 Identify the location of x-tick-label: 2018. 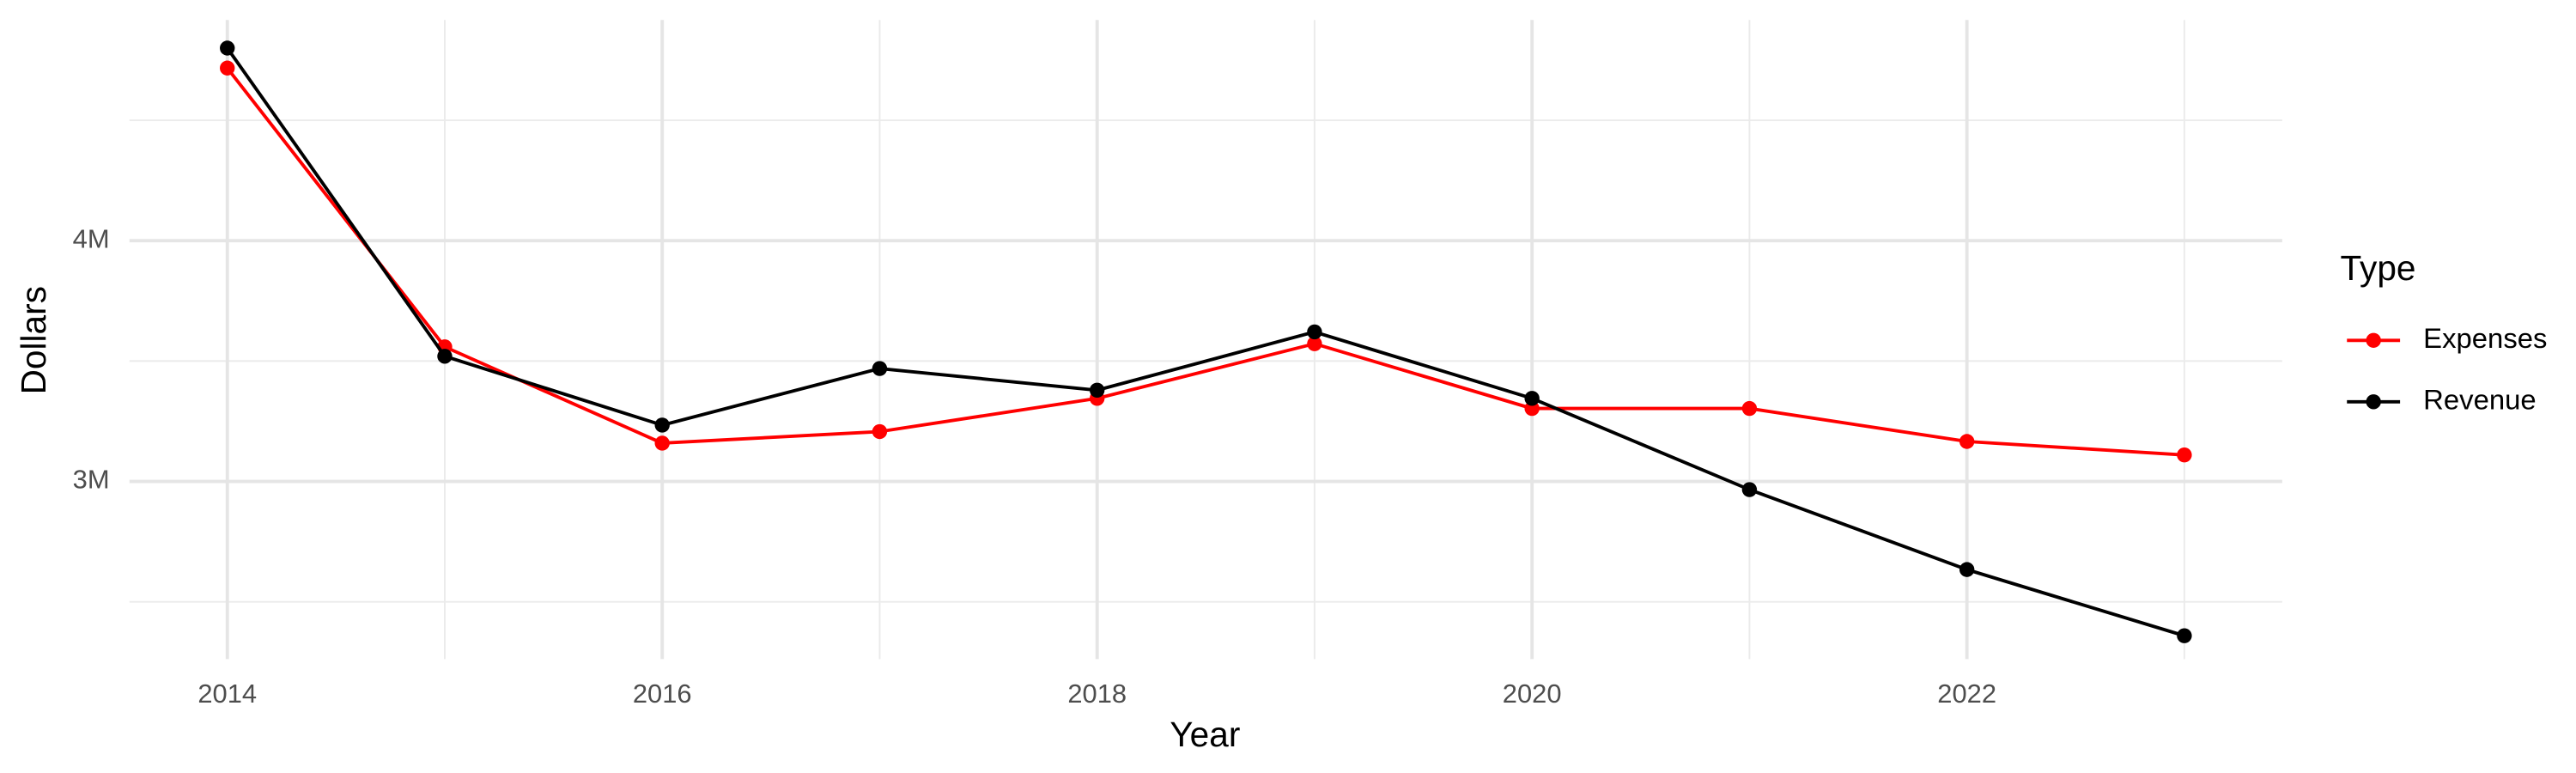
(1097, 694).